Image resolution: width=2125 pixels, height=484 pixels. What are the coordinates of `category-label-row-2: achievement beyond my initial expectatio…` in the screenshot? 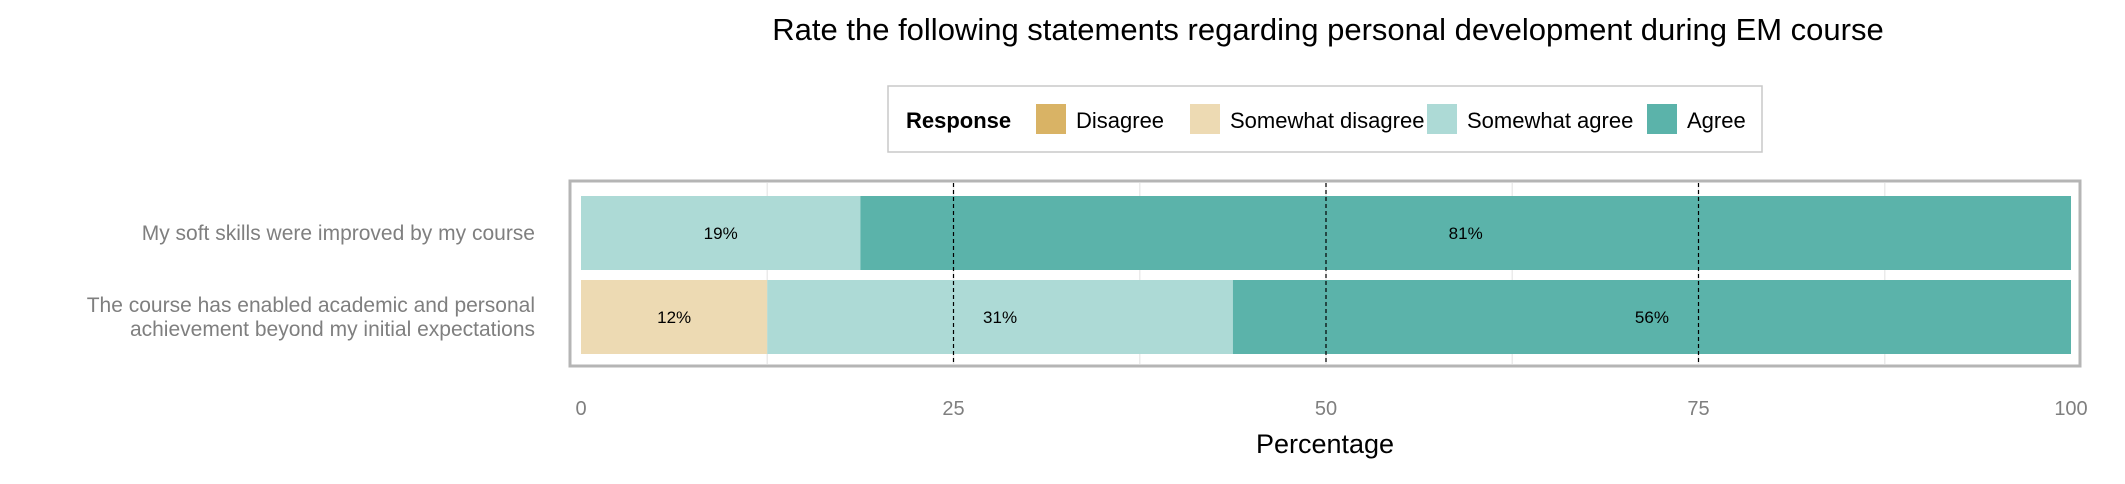 It's located at (332, 329).